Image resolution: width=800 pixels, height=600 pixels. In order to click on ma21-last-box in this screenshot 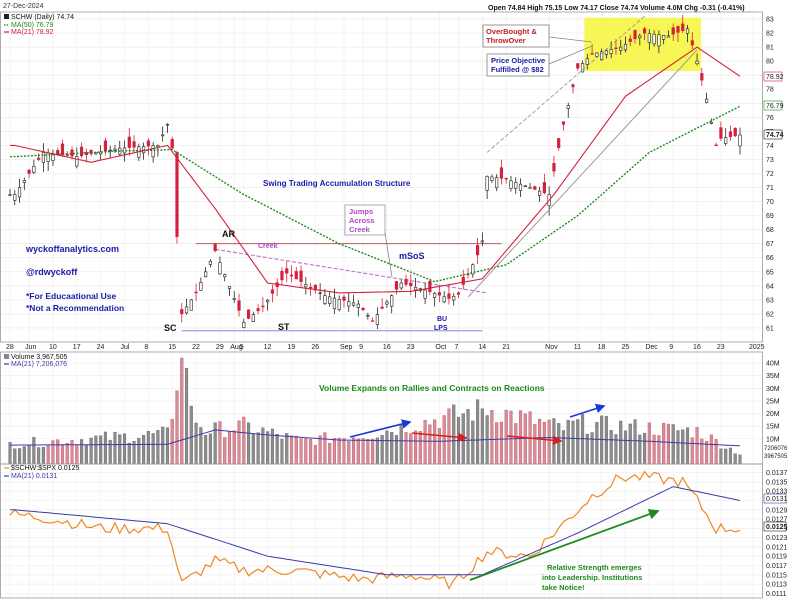, I will do `click(773, 76)`.